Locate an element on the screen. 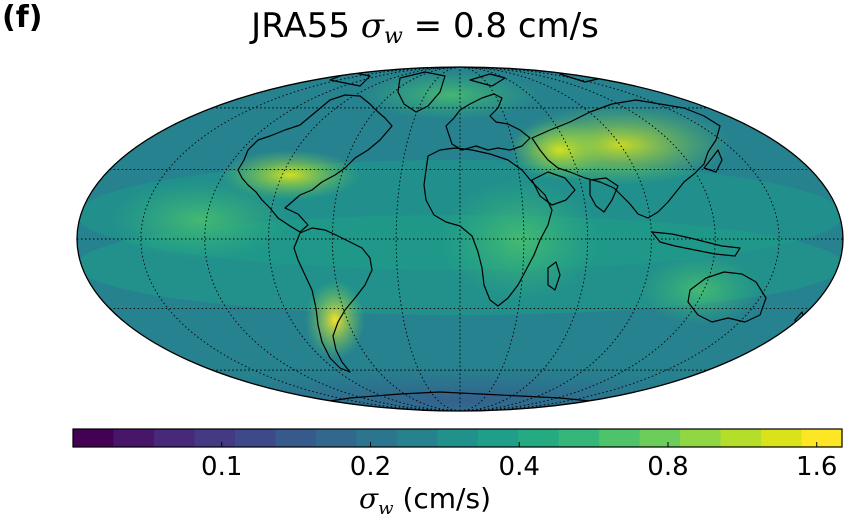 The width and height of the screenshot is (850, 525). coast-australia is located at coordinates (727, 297).